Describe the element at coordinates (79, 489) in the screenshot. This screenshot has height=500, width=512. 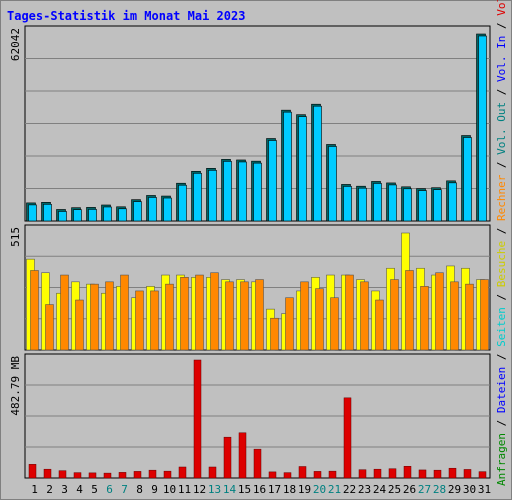
I see `x-tick-label: 4` at that location.